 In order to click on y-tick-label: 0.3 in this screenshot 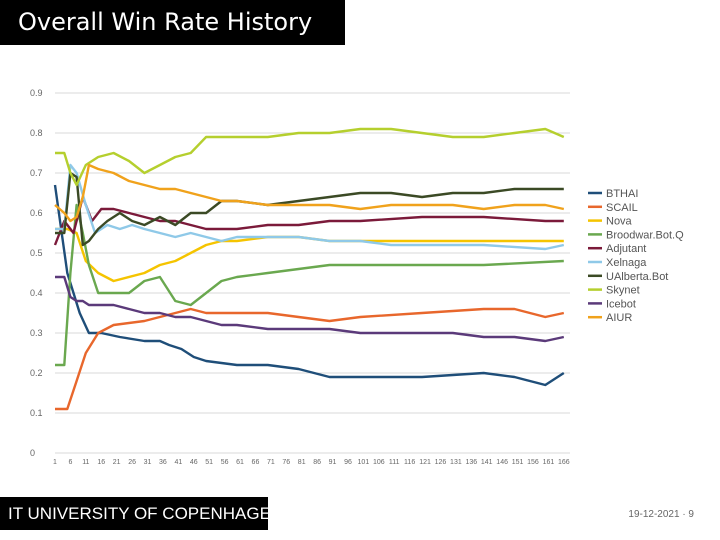, I will do `click(36, 333)`.